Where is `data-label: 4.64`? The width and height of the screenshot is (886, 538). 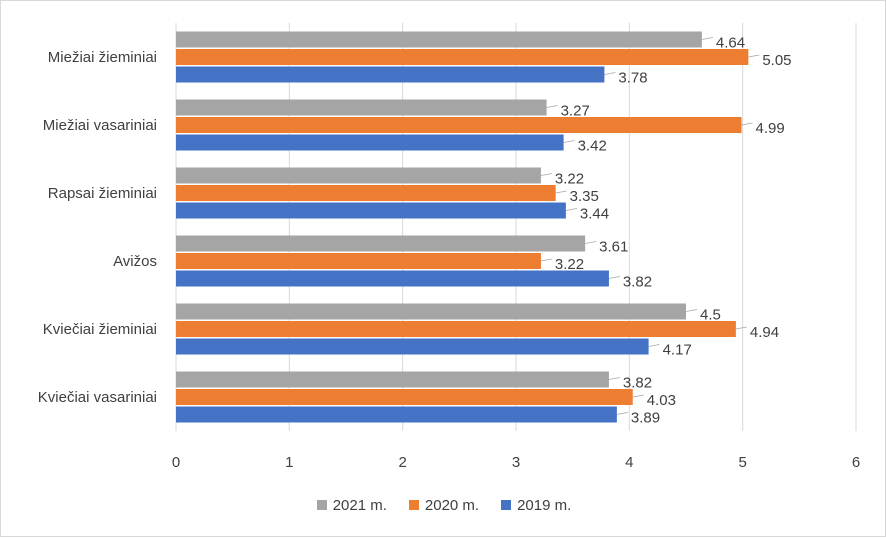 data-label: 4.64 is located at coordinates (730, 43).